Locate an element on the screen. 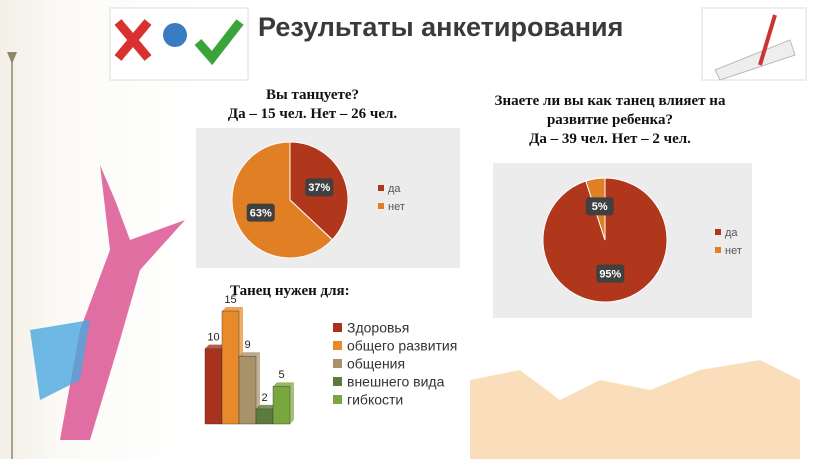 This screenshot has width=816, height=459. pie1-title: Вы танцуете? is located at coordinates (312, 95).